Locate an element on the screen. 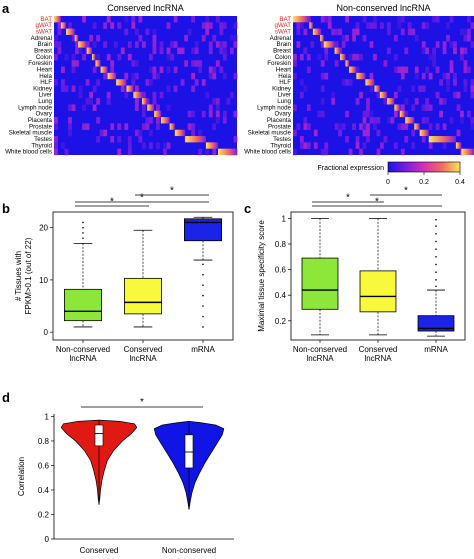 The image size is (474, 559). heatmap-row-label: Thyroid is located at coordinates (41, 145).